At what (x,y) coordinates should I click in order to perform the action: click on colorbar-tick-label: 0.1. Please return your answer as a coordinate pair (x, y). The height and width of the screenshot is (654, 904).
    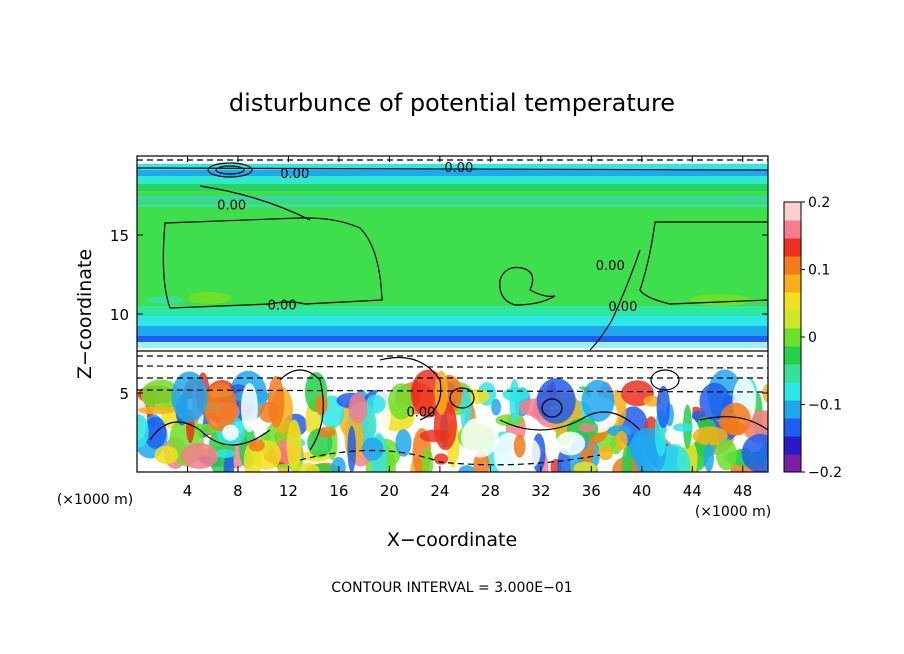
    Looking at the image, I should click on (819, 271).